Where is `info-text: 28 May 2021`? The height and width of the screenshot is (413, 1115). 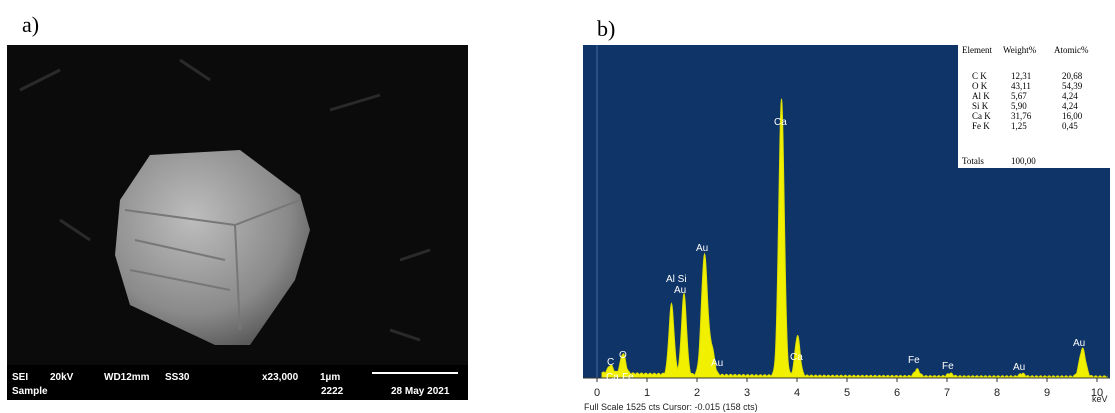 info-text: 28 May 2021 is located at coordinates (420, 391).